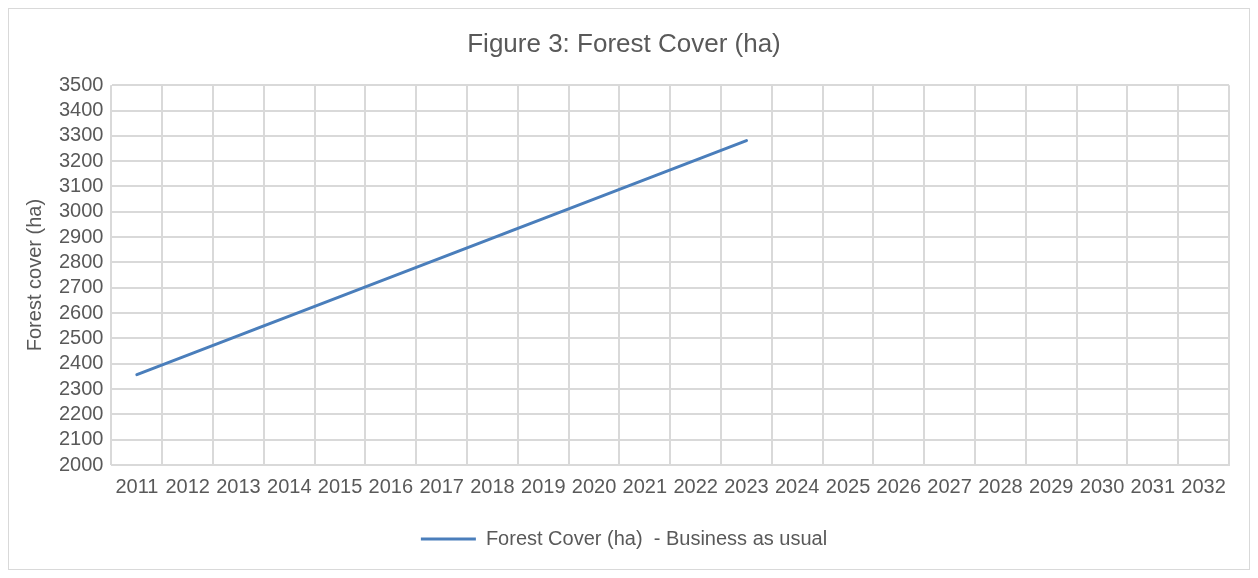  I want to click on y-tick-label: 2800, so click(81, 260).